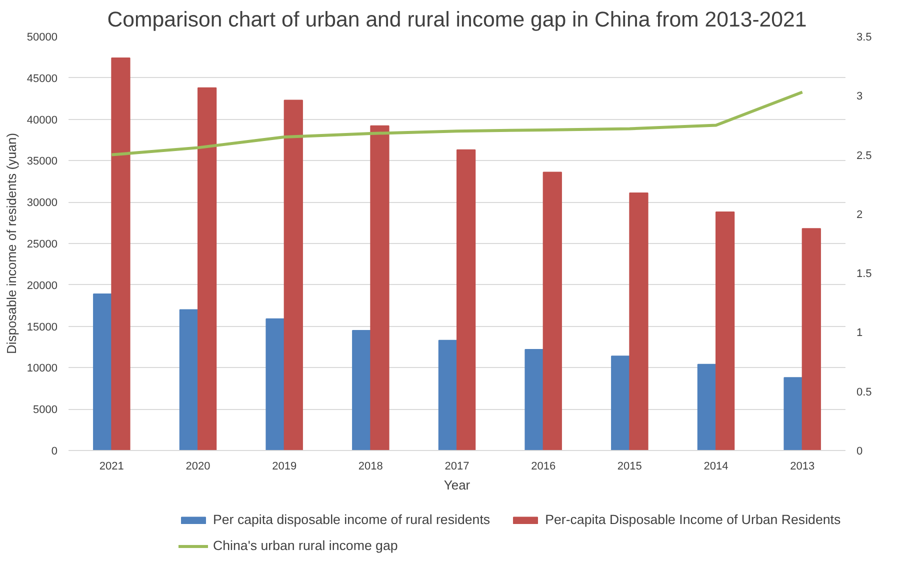 This screenshot has height=573, width=909. Describe the element at coordinates (457, 485) in the screenshot. I see `x-axis-title: Year` at that location.